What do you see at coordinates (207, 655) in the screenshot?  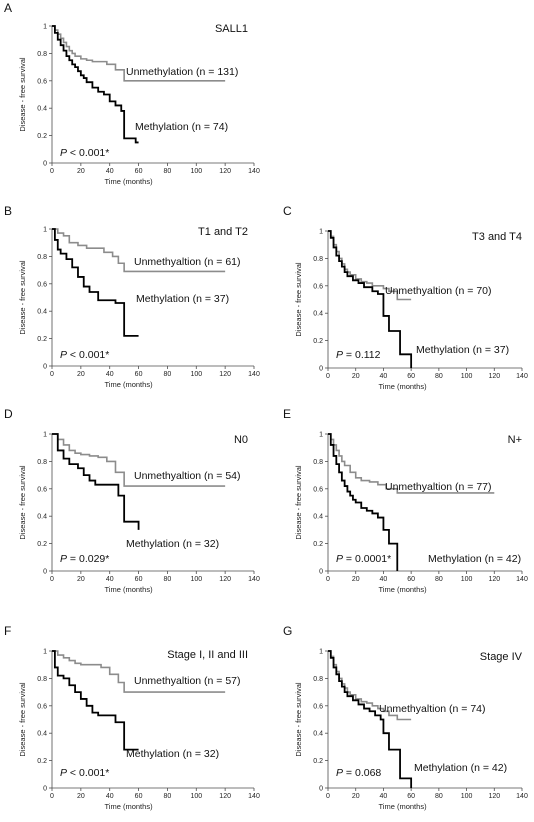 I see `panel-title: Stage I, II and III` at bounding box center [207, 655].